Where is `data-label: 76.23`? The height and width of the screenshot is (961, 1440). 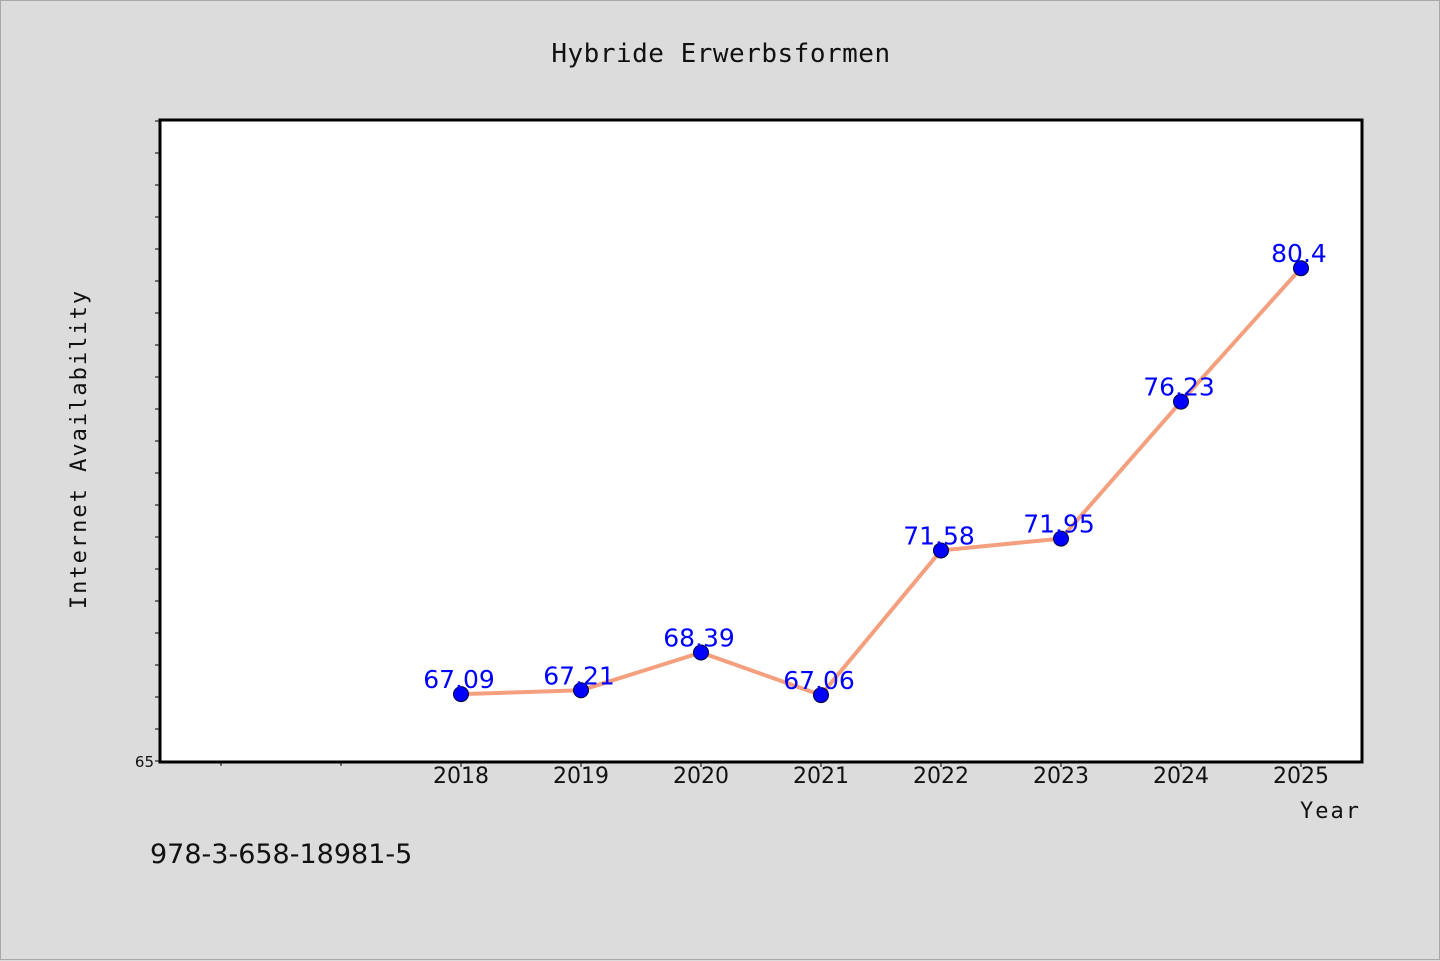 data-label: 76.23 is located at coordinates (1179, 387).